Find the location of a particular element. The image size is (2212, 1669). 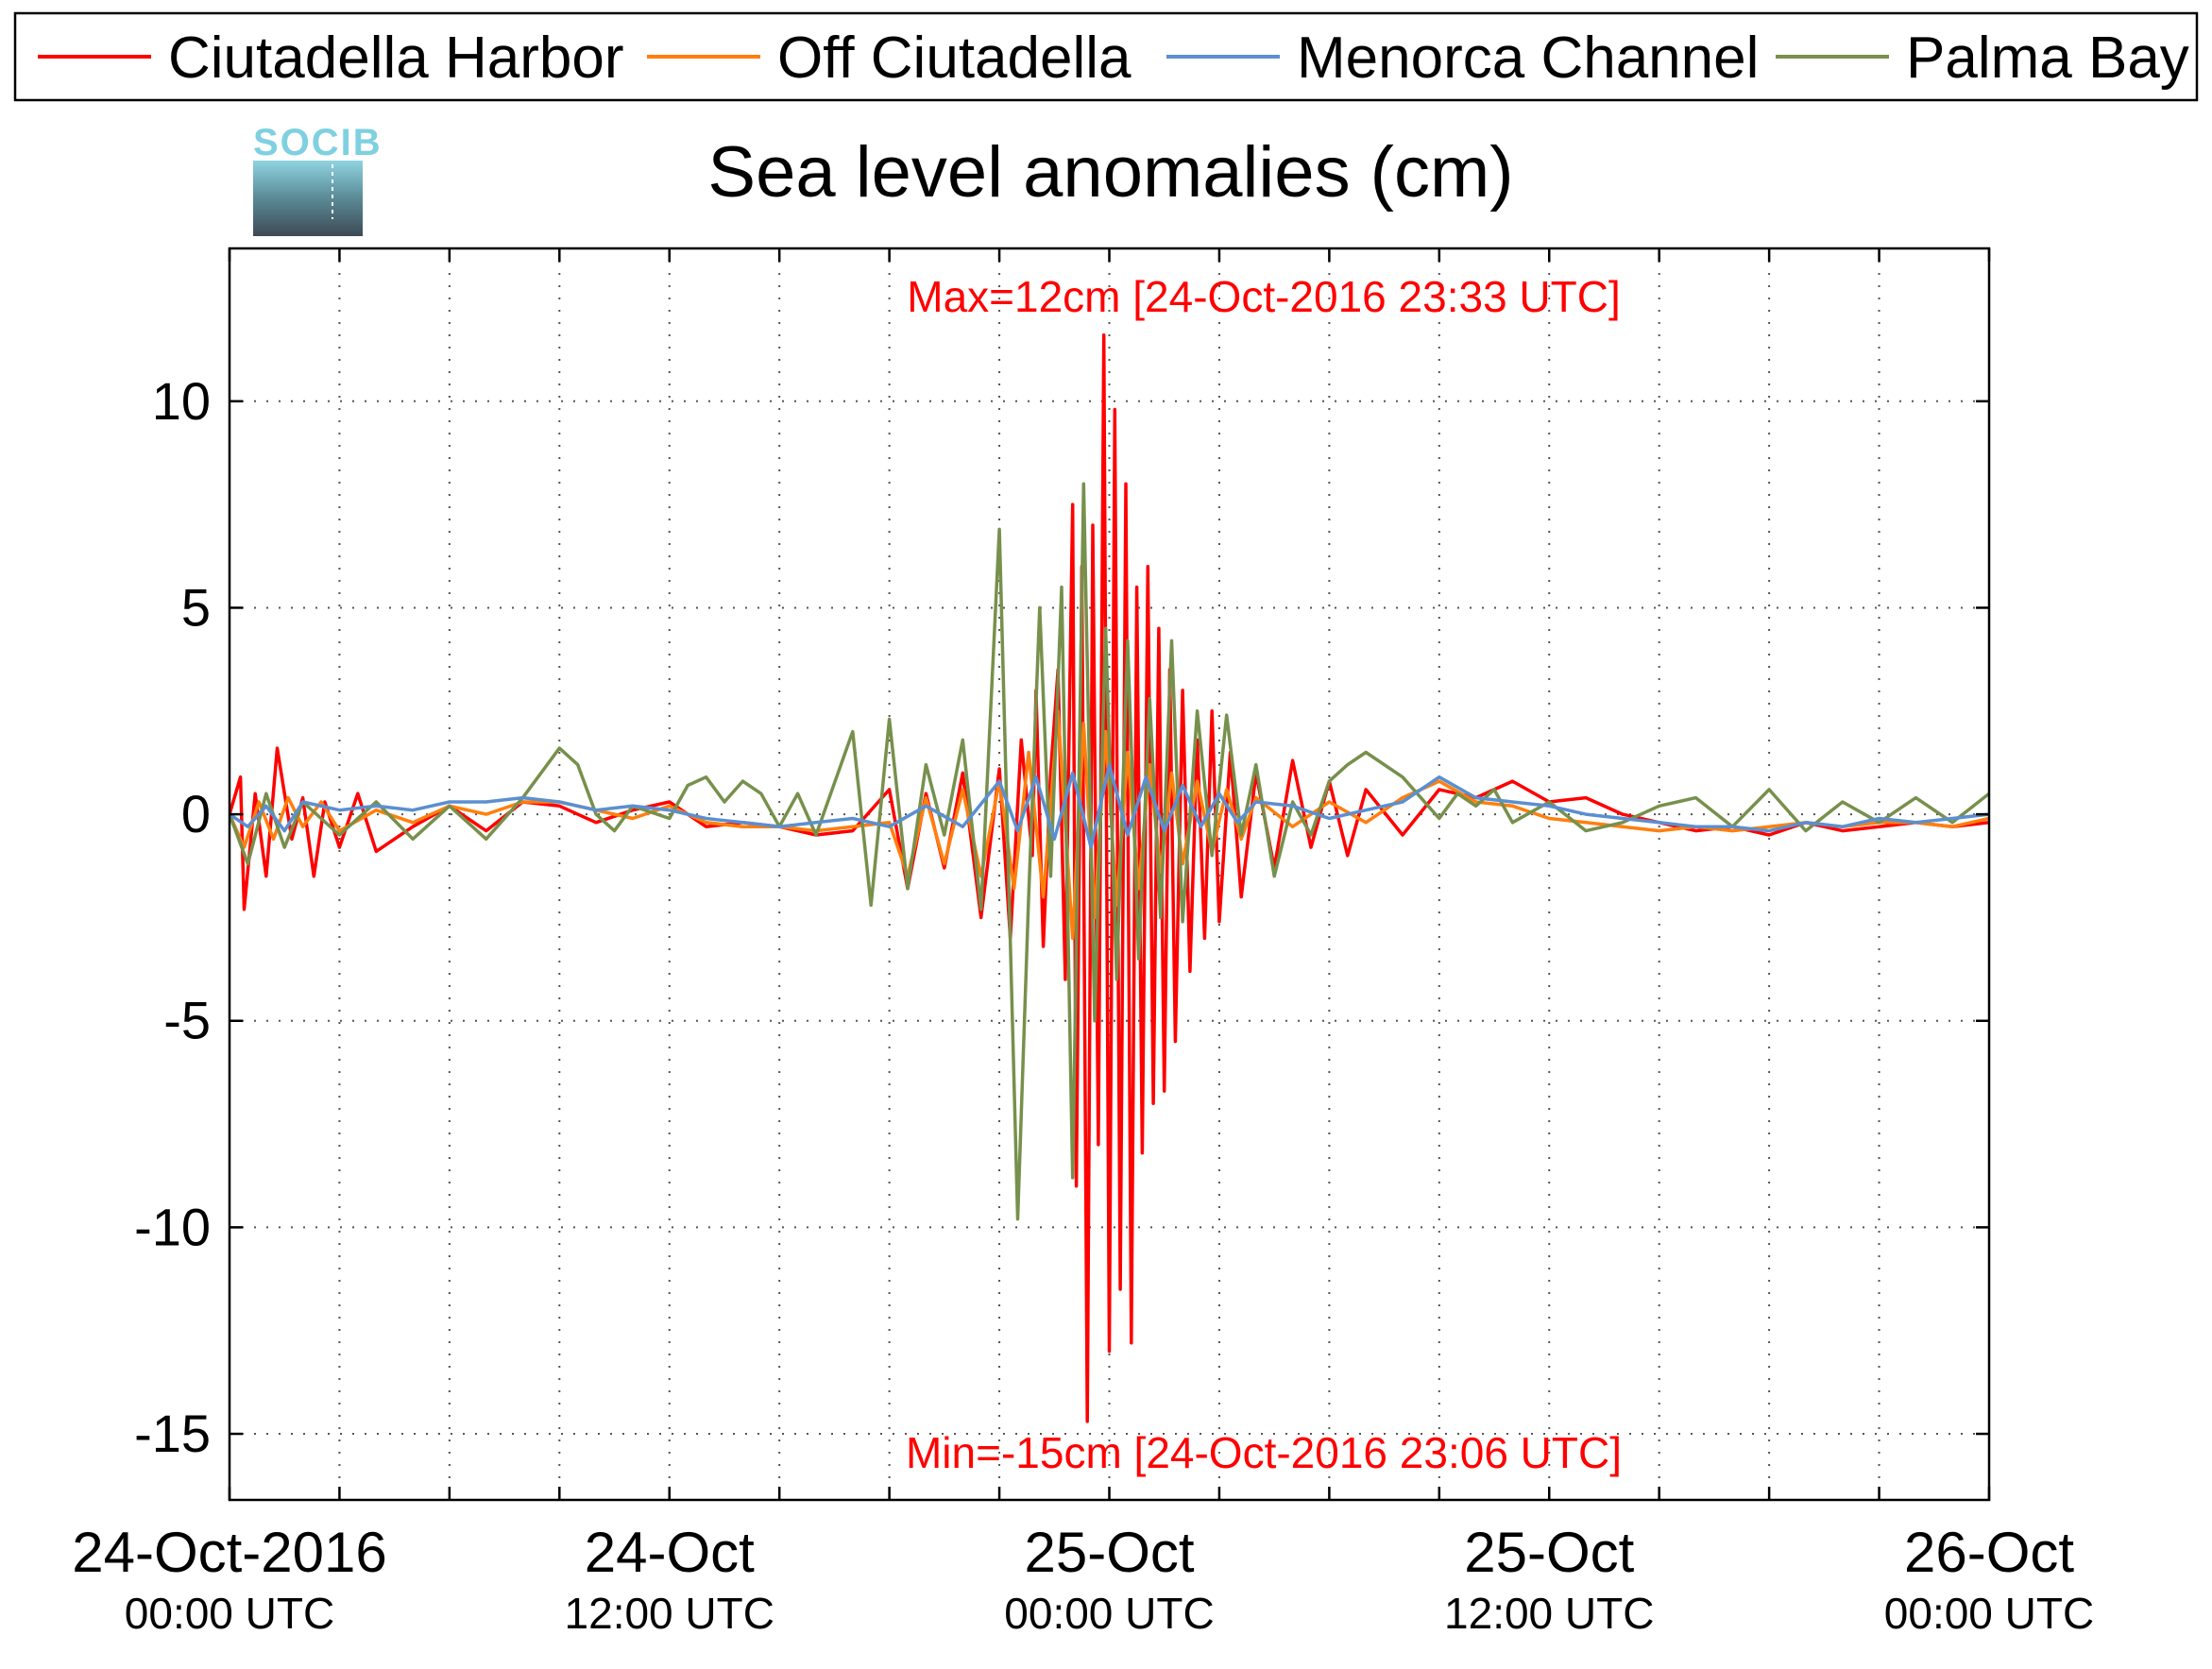

legend-label: Menorca Channel is located at coordinates (1528, 59).